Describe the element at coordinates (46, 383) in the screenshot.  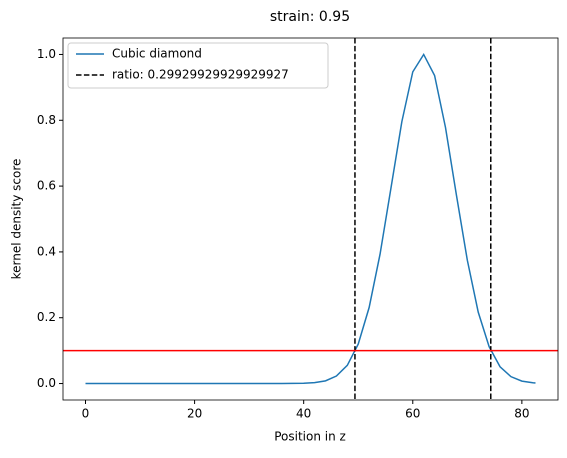
I see `y-tick-label: 0.0` at that location.